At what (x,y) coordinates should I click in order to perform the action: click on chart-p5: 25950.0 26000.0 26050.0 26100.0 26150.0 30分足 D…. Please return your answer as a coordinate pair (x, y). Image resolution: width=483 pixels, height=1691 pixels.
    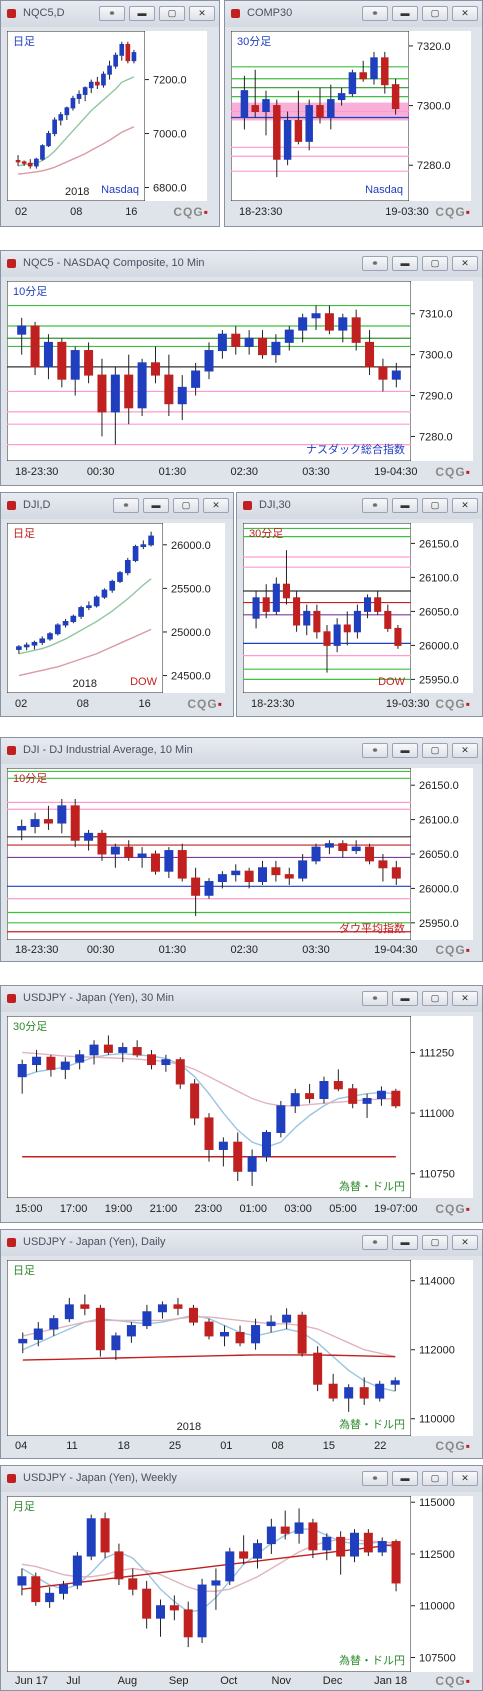
    Looking at the image, I should click on (358, 608).